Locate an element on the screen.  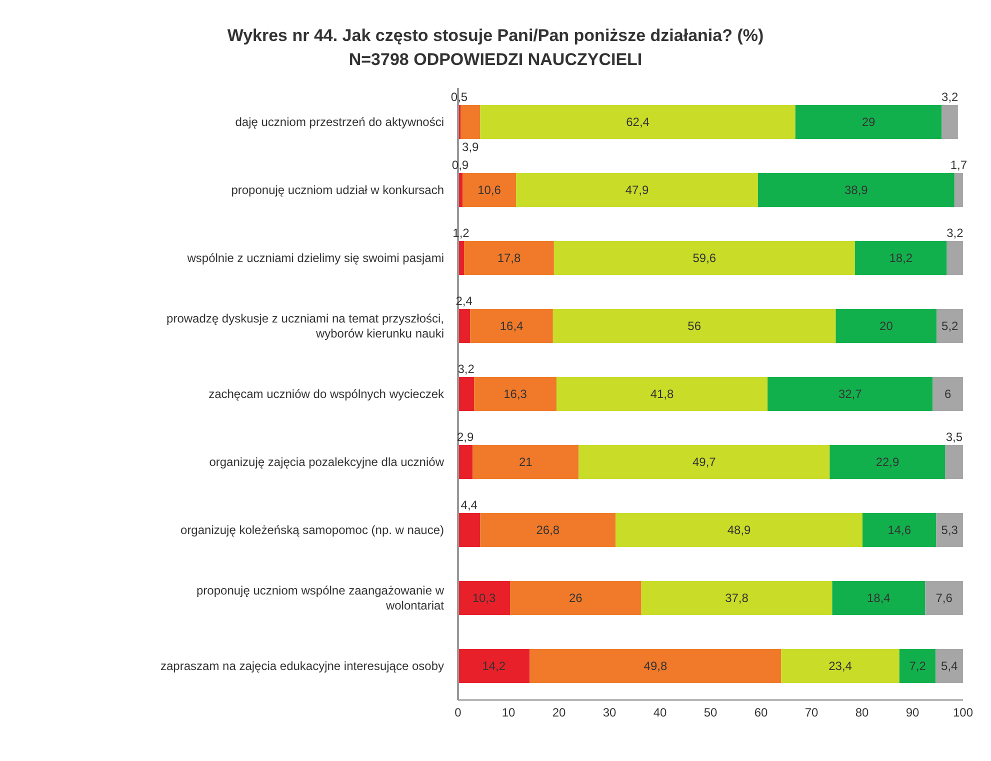
data-label: 7,6 is located at coordinates (944, 598).